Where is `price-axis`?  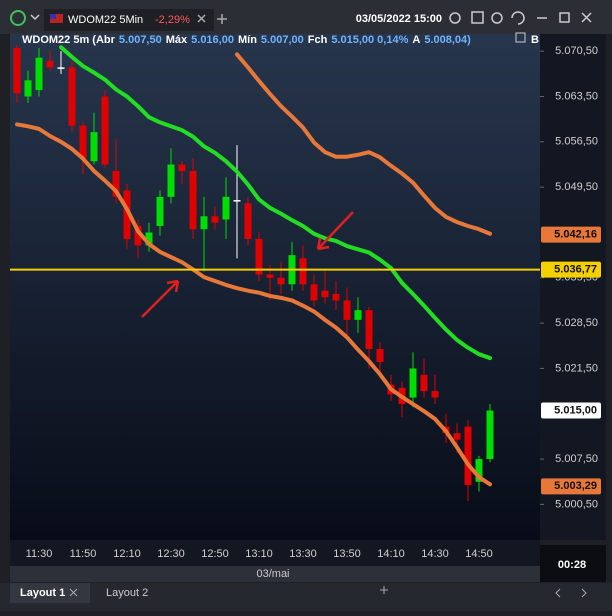 price-axis is located at coordinates (573, 287).